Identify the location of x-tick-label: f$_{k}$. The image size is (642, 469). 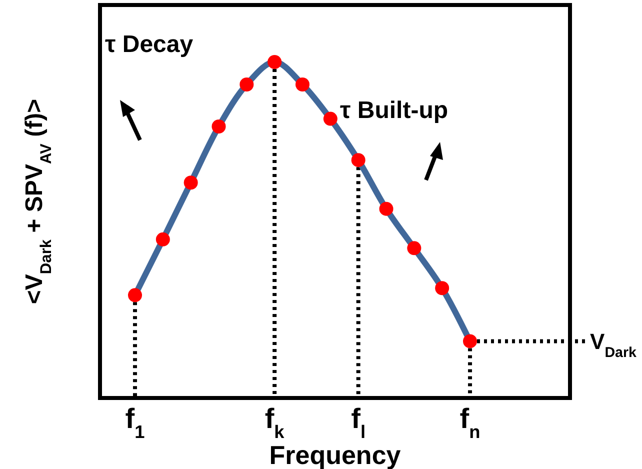
(275, 422).